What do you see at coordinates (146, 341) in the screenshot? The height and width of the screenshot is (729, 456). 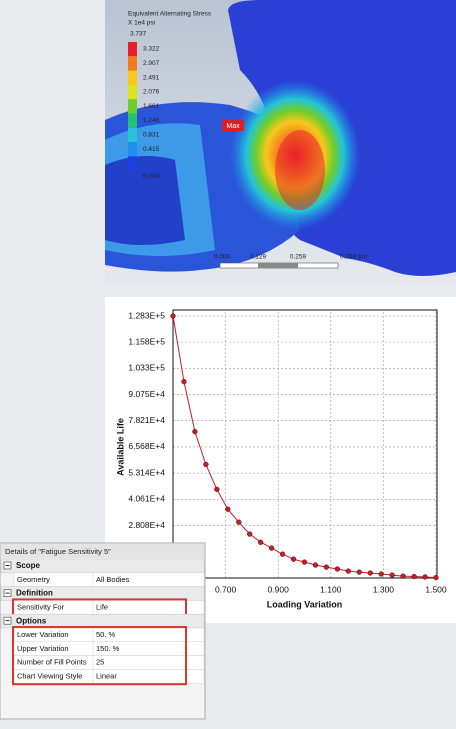 I see `y-tick-label: 1.158E+5` at bounding box center [146, 341].